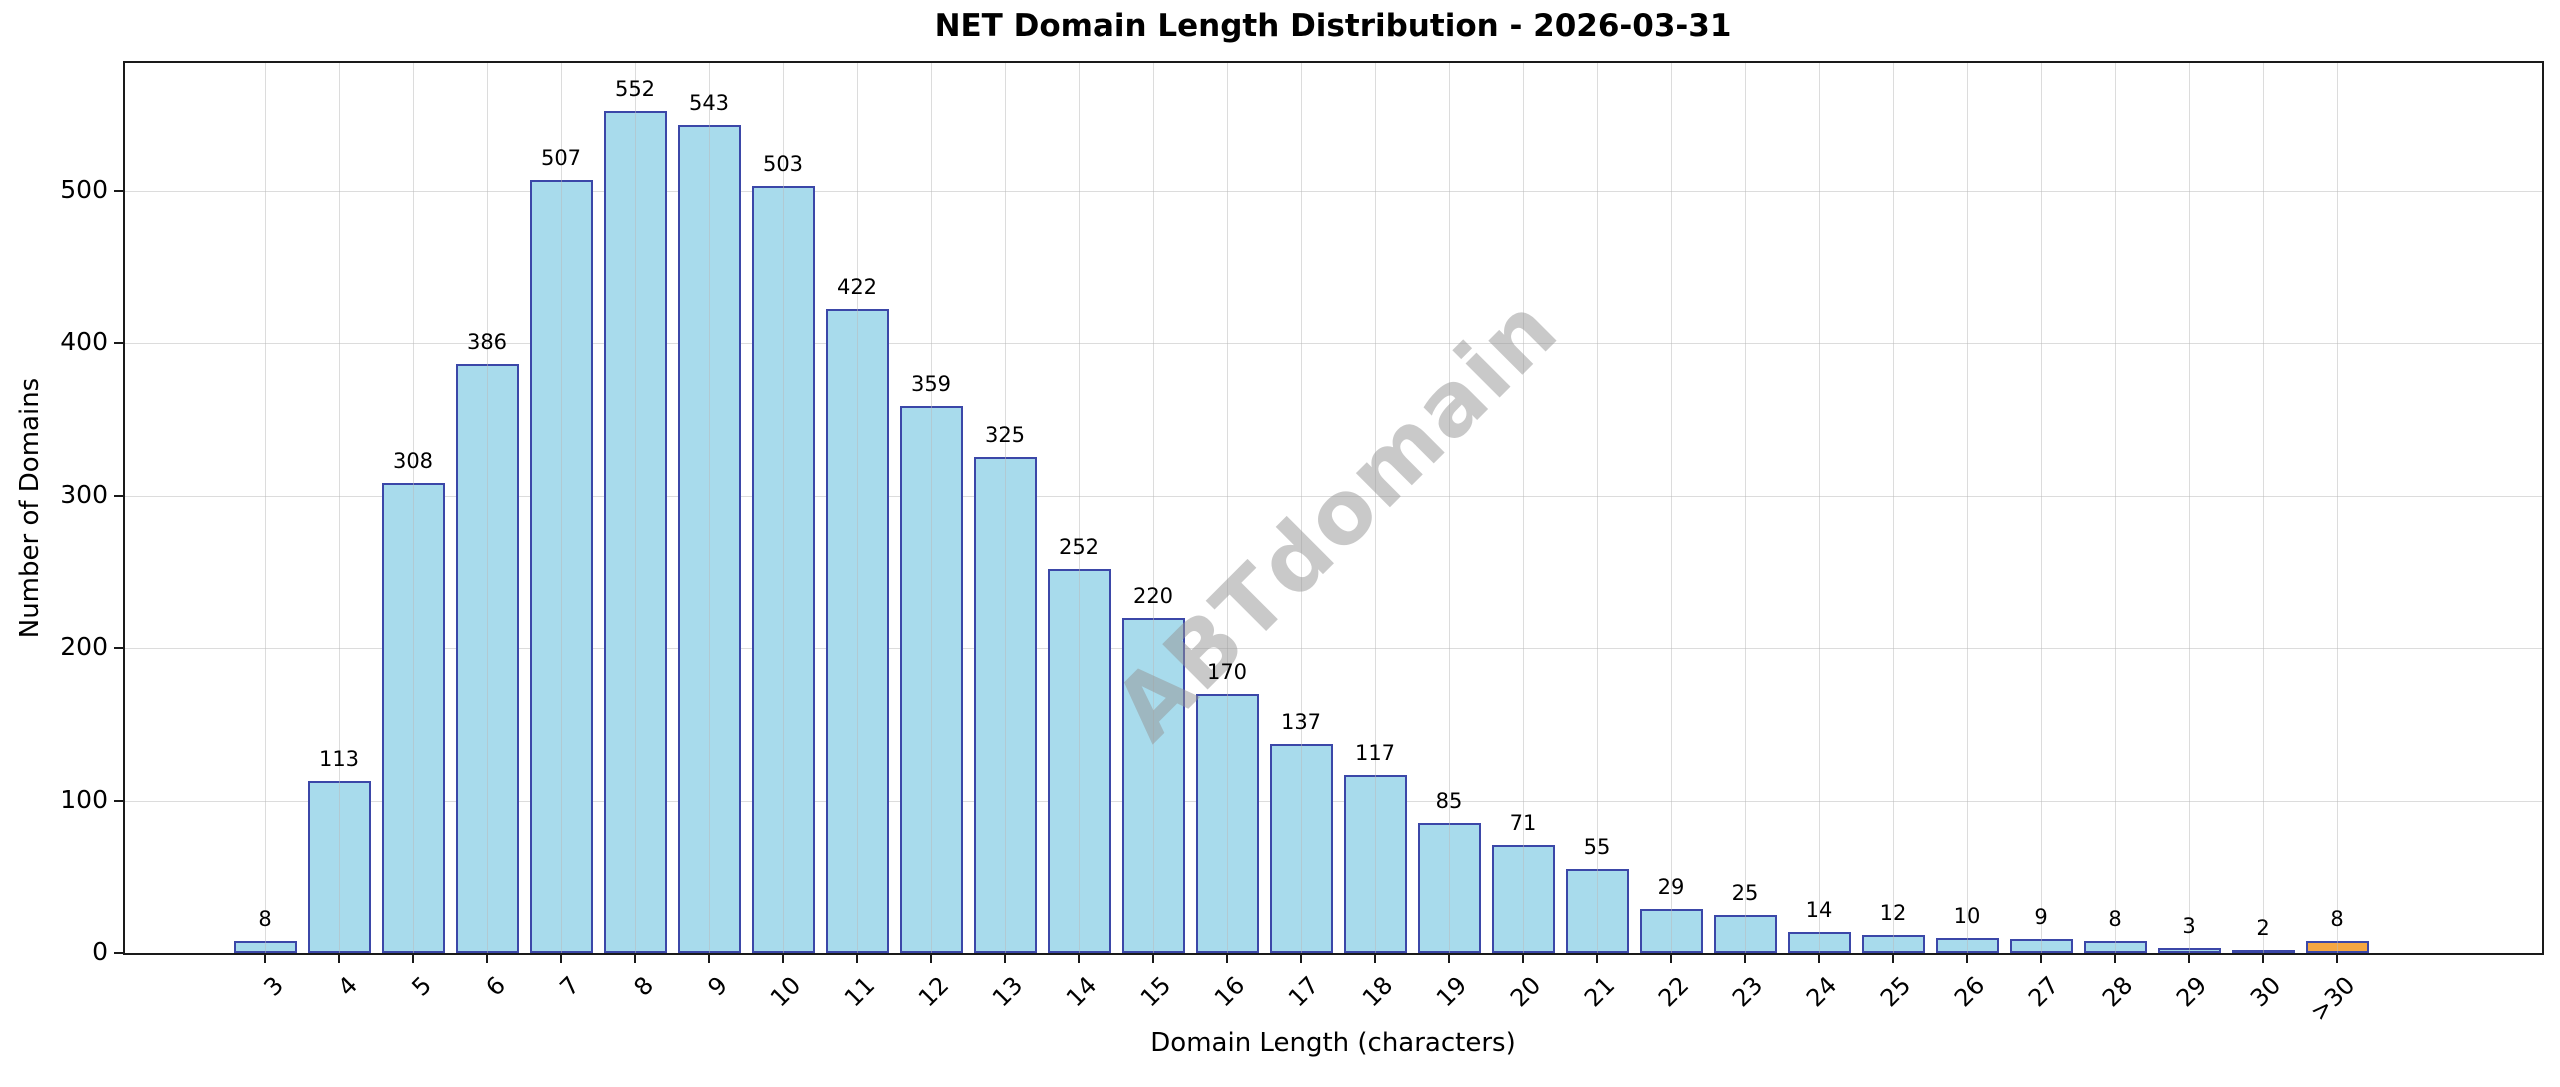  I want to click on bar-value-label: 359, so click(931, 383).